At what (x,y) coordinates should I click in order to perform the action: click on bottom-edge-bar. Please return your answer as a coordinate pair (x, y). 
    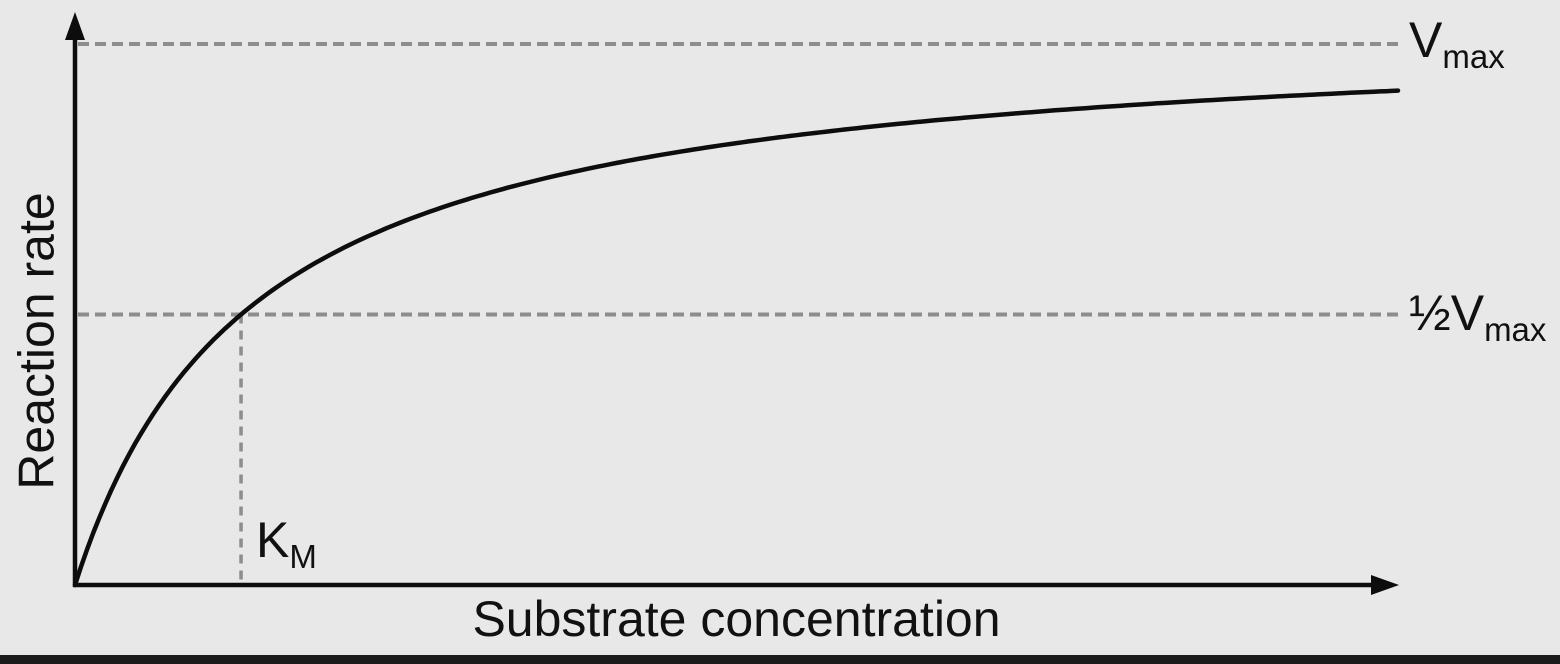
    Looking at the image, I should click on (780, 659).